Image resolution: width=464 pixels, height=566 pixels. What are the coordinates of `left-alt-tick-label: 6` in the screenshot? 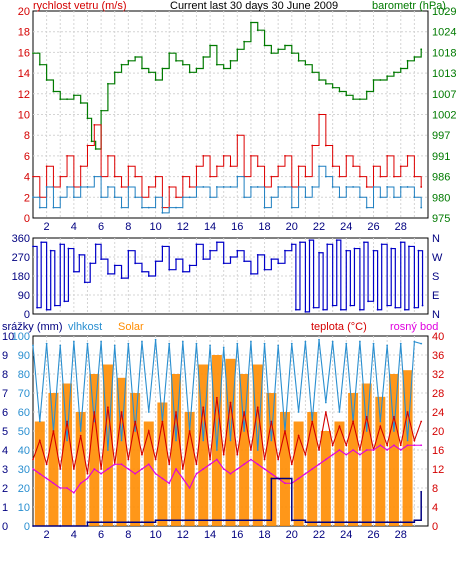 It's located at (5, 413).